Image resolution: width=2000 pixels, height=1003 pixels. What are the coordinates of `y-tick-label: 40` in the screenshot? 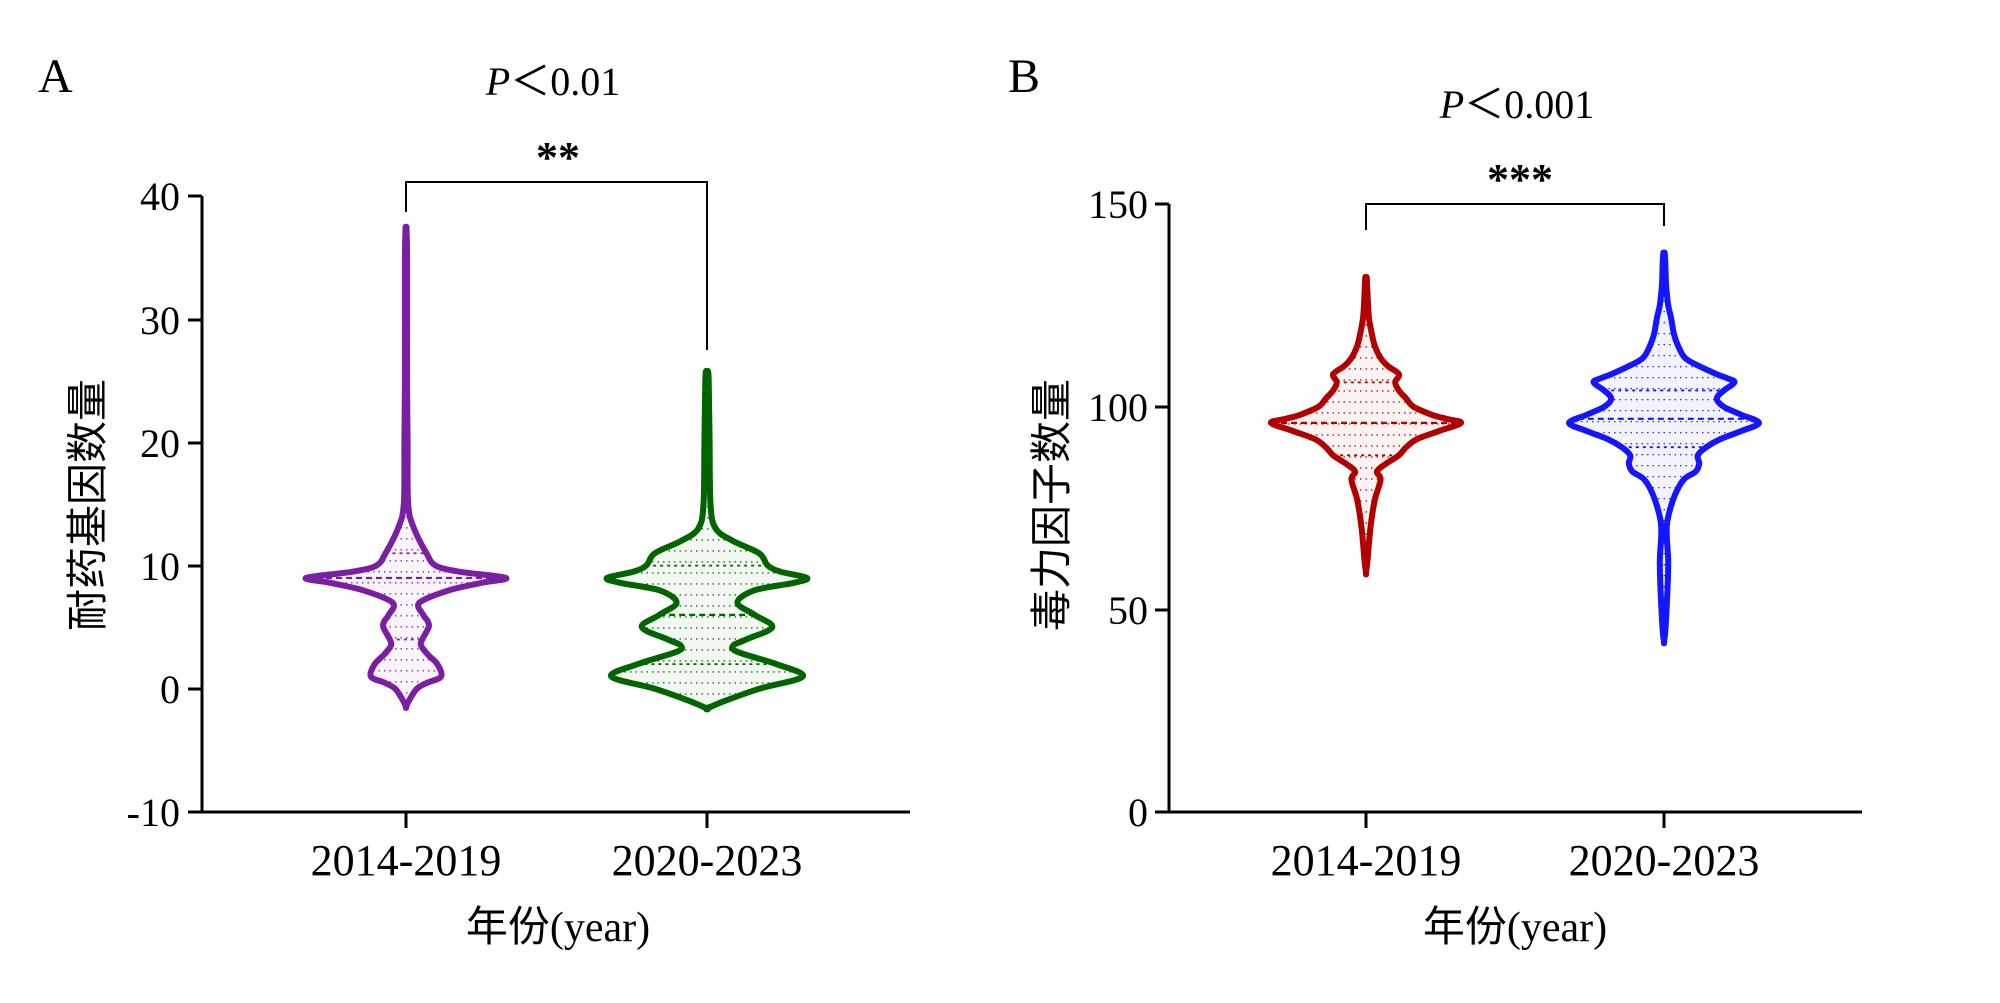 It's located at (160, 196).